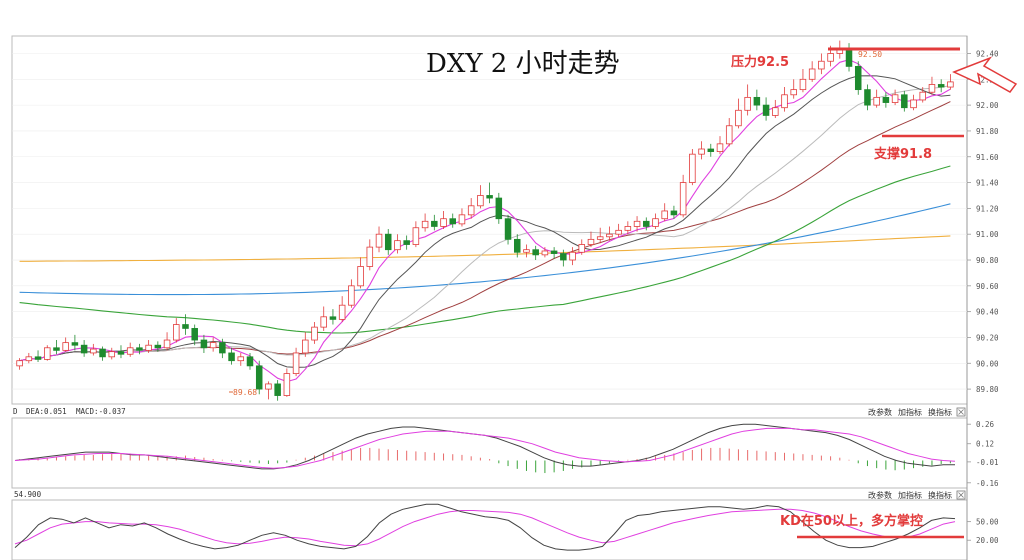 This screenshot has height=560, width=1024. What do you see at coordinates (28, 494) in the screenshot?
I see `kd-value-label: 54.900` at bounding box center [28, 494].